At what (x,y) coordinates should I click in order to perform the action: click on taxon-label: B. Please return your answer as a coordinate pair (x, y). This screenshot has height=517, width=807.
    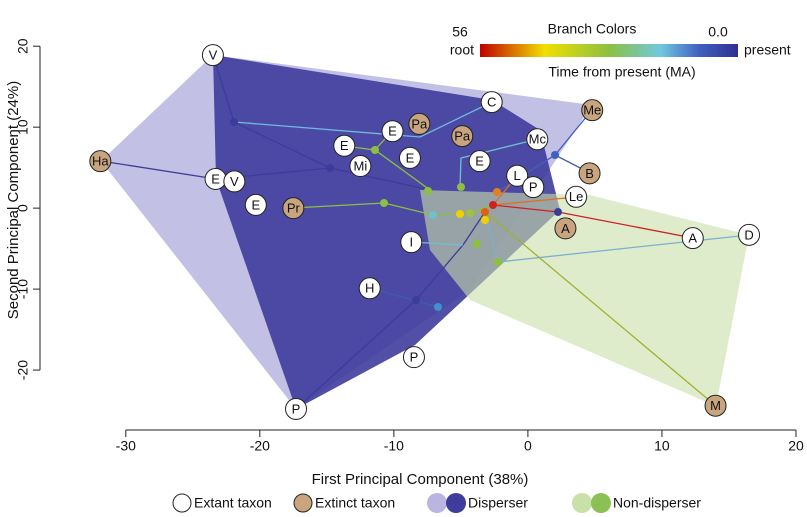
    Looking at the image, I should click on (589, 173).